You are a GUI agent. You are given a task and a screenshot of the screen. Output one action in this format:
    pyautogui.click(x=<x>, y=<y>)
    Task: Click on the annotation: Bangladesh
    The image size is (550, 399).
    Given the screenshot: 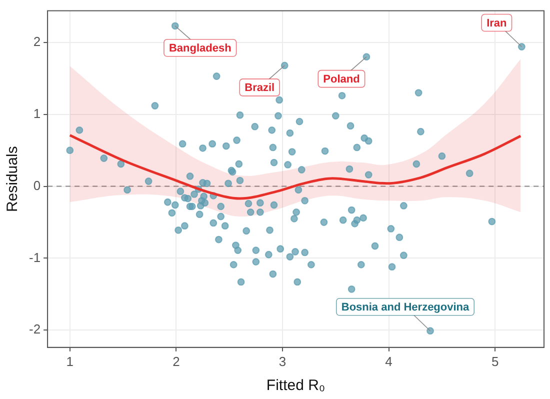 What is the action you would take?
    pyautogui.click(x=200, y=48)
    